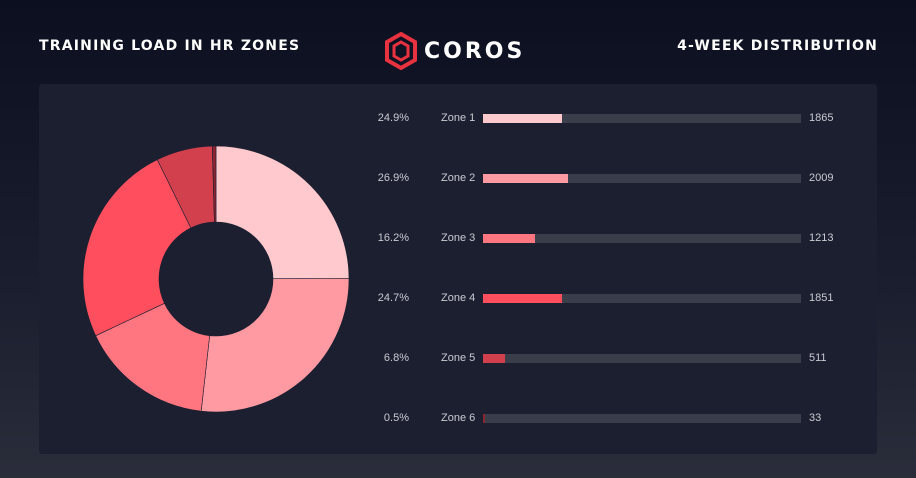 This screenshot has width=916, height=478. I want to click on zone-label: Zone 3, so click(458, 238).